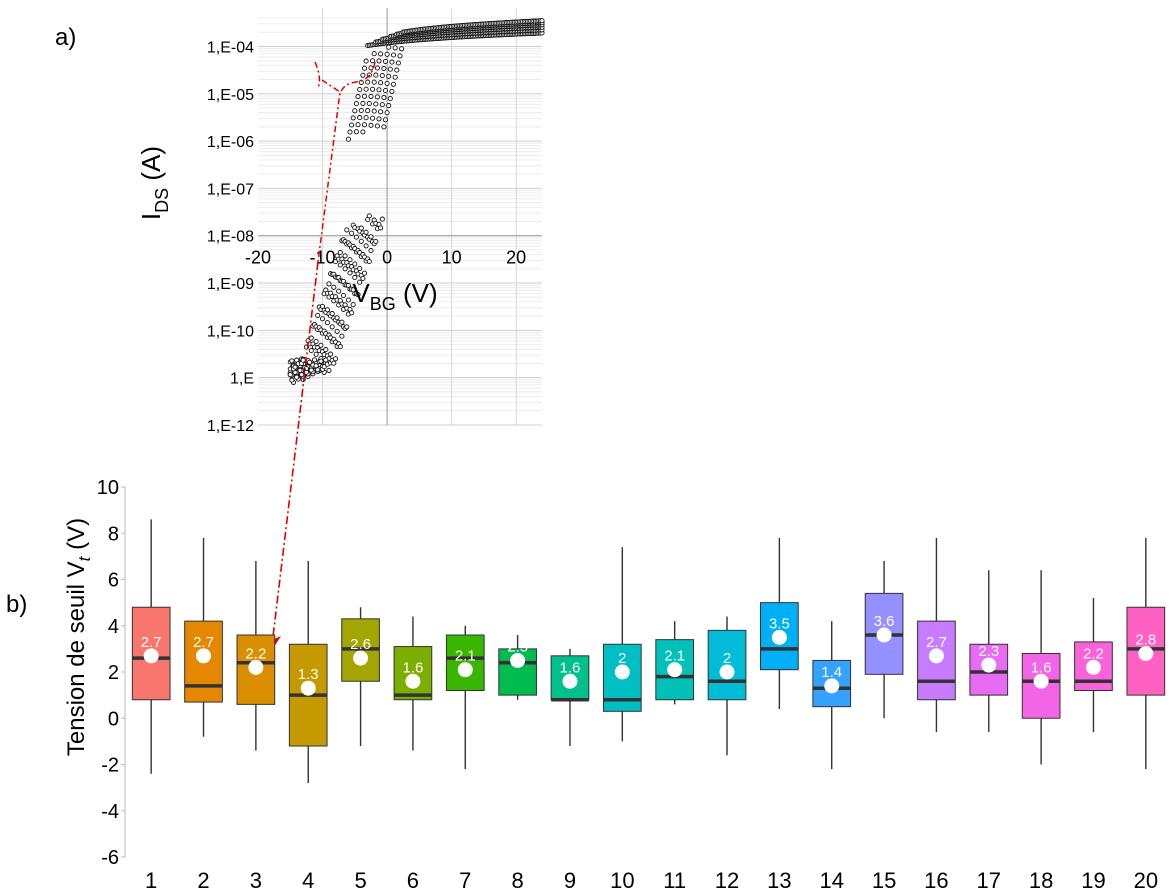 This screenshot has height=894, width=1174. What do you see at coordinates (230, 47) in the screenshot?
I see `plot-a-y-tick-label: 1,E-04` at bounding box center [230, 47].